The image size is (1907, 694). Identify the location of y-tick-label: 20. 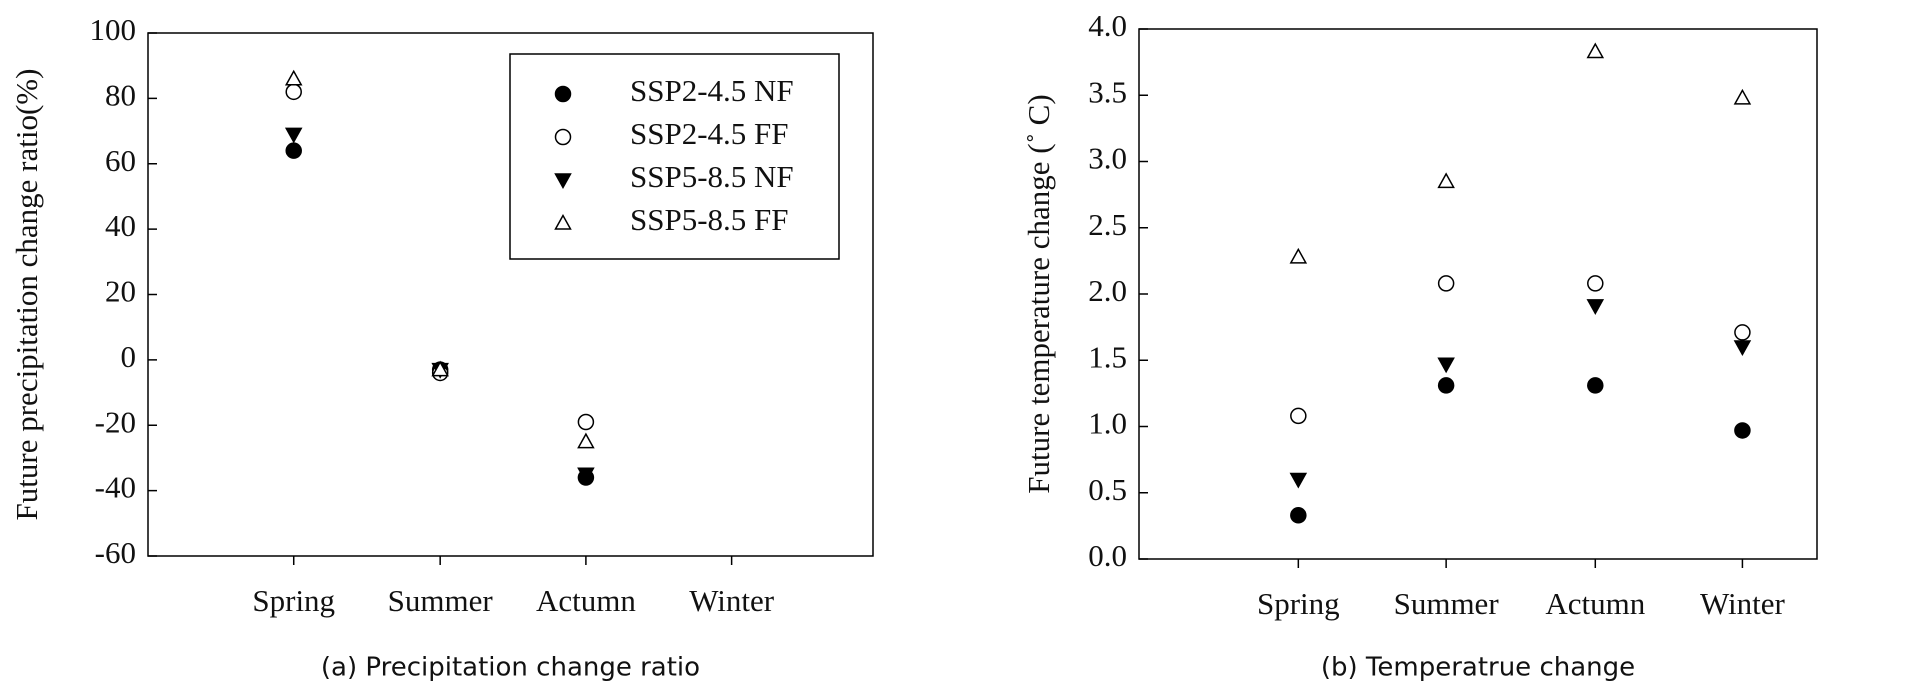
(120, 291).